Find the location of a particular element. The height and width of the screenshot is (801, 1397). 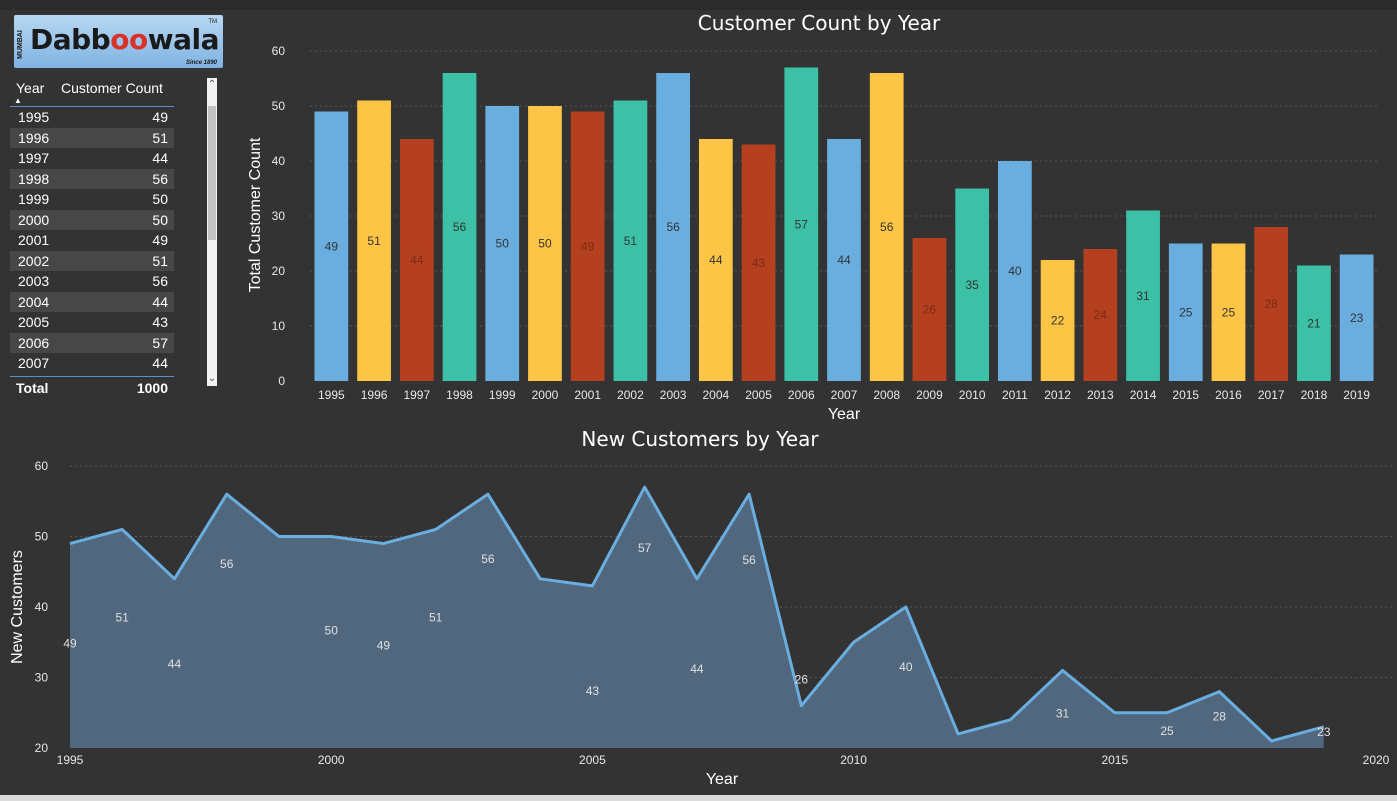

bar-data-label: 24 is located at coordinates (1101, 315).